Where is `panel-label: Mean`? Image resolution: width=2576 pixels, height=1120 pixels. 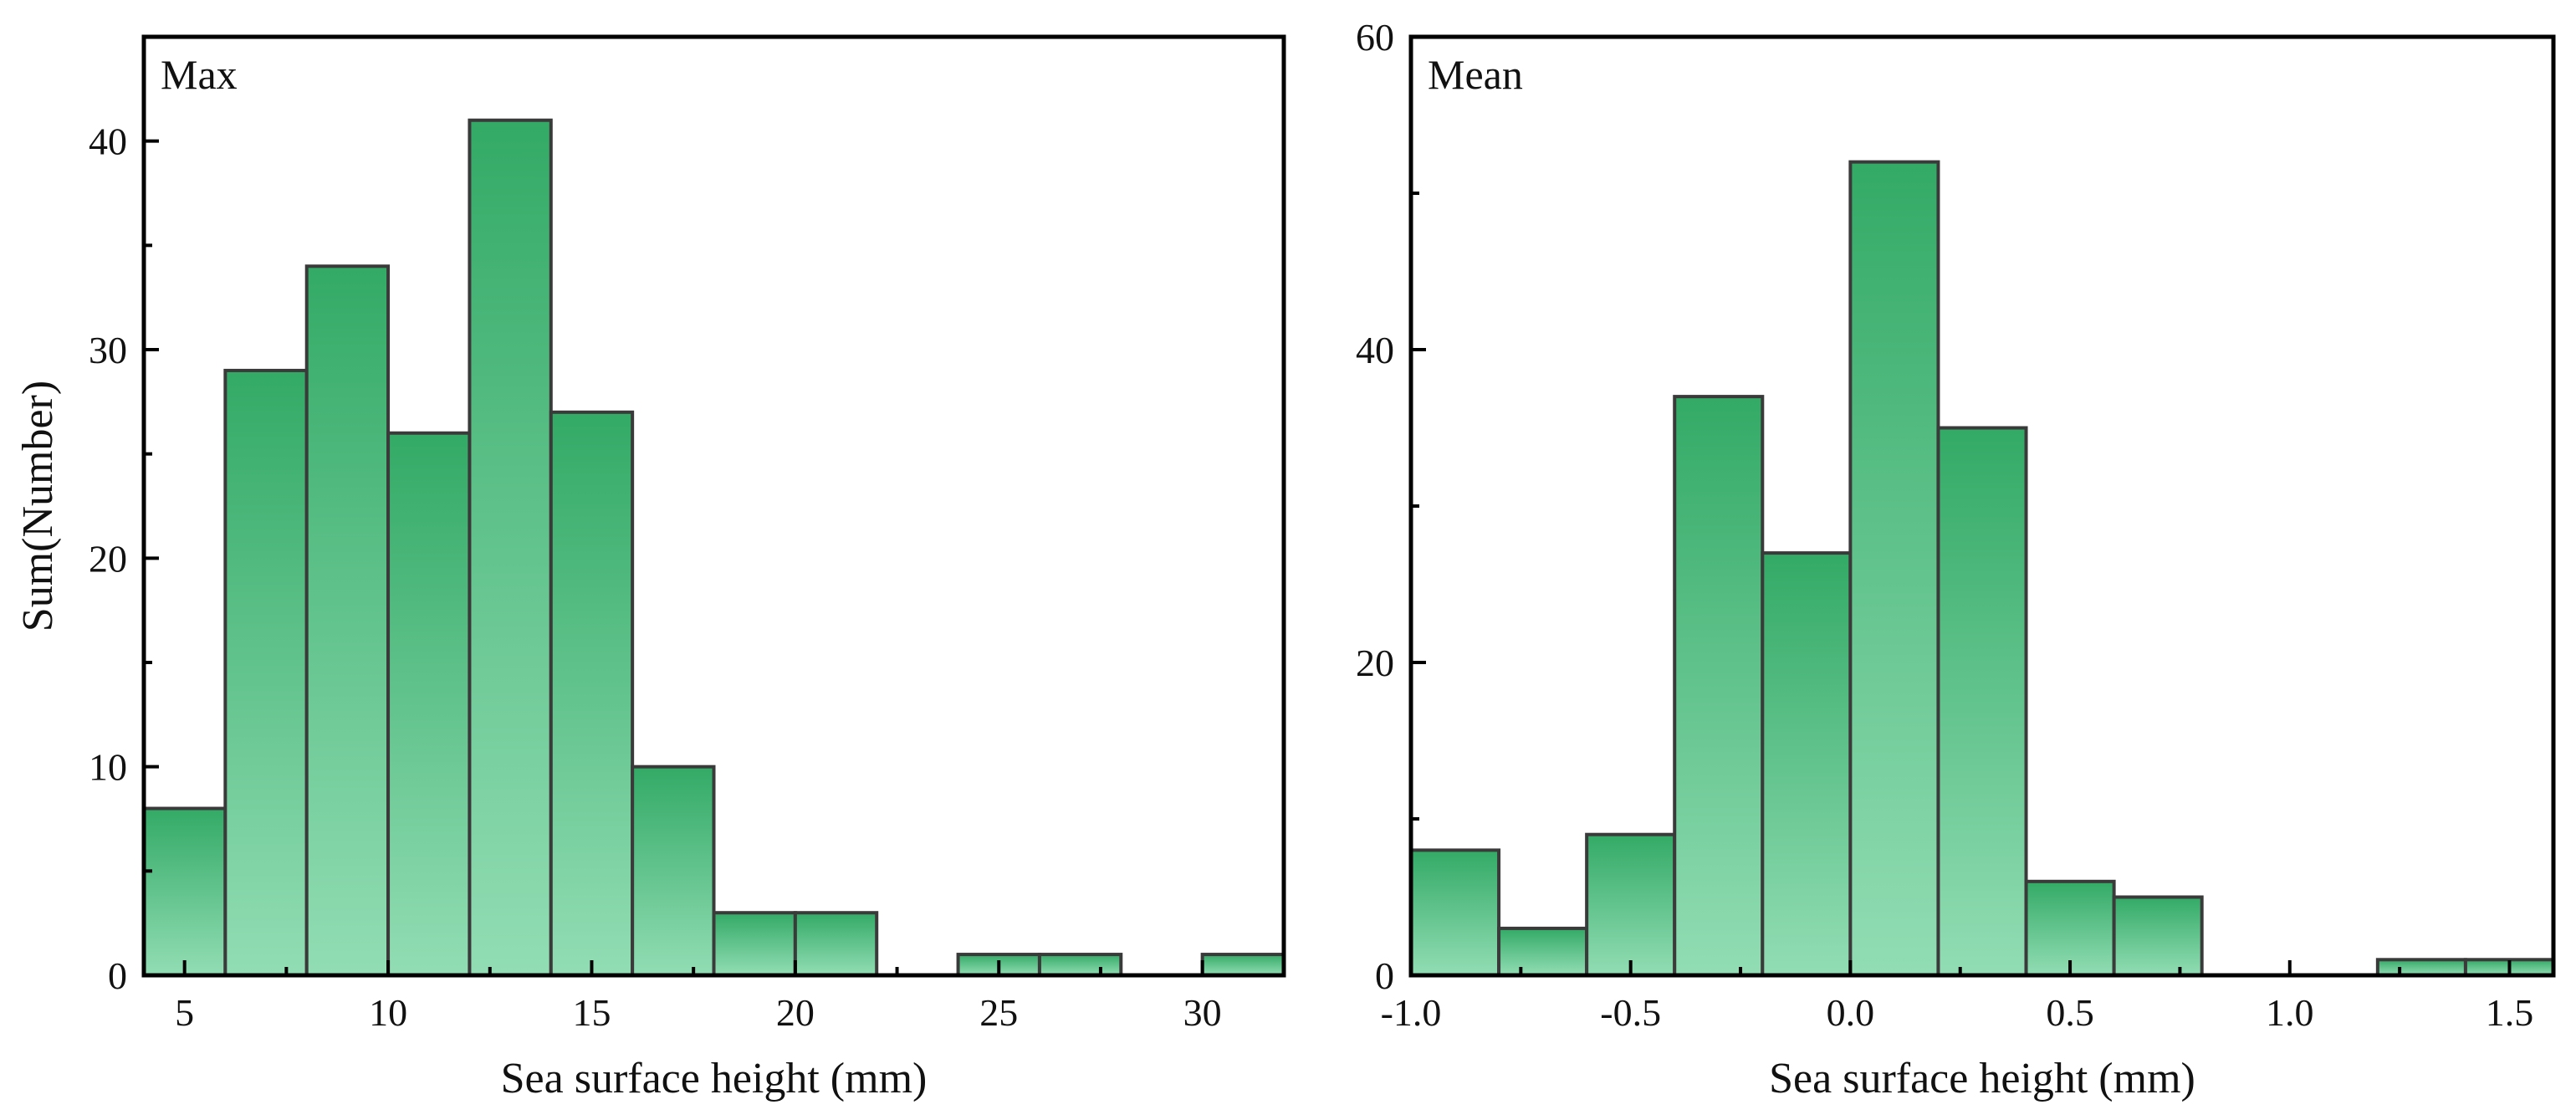
panel-label: Mean is located at coordinates (1475, 74).